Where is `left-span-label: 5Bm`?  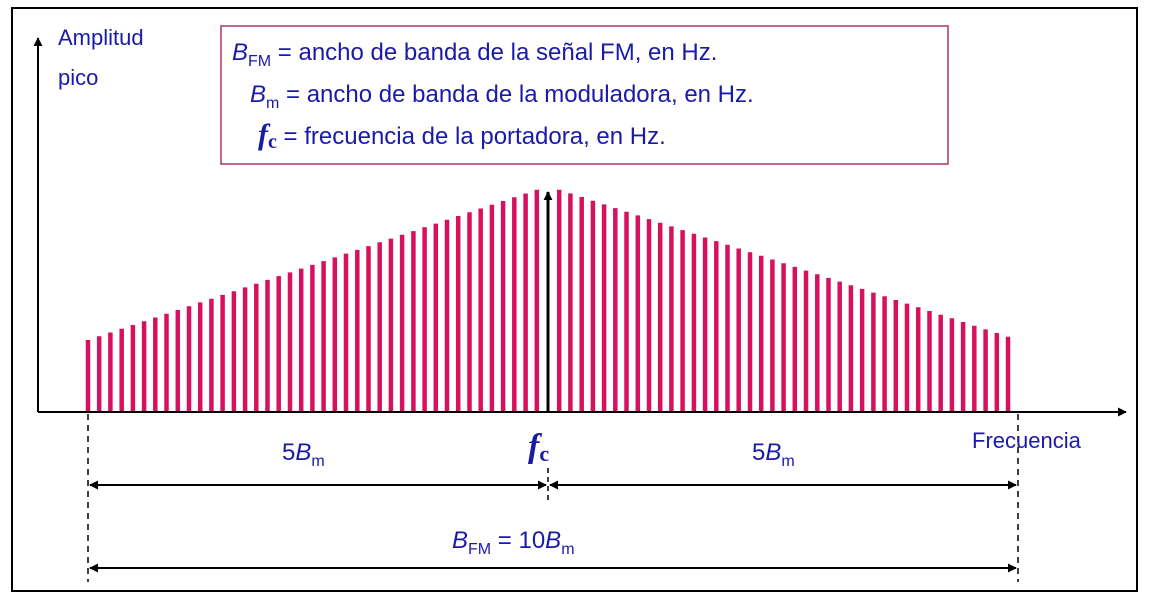 left-span-label: 5Bm is located at coordinates (303, 454).